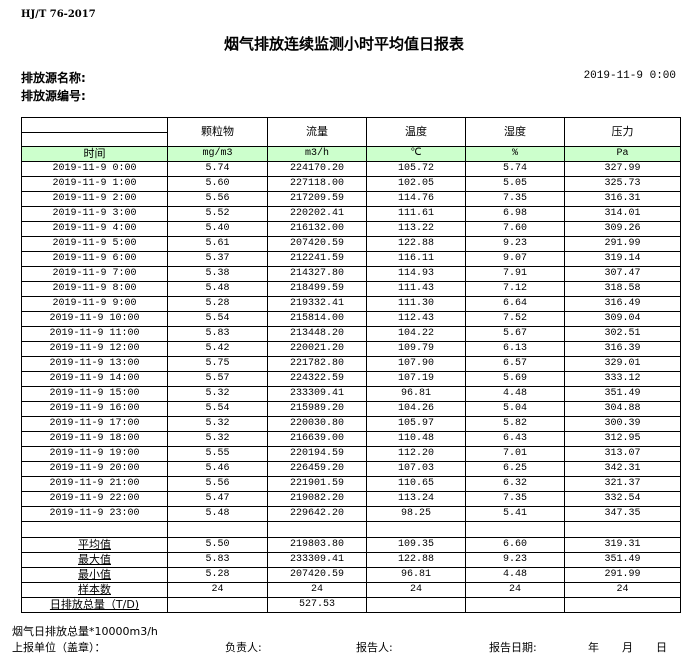 This screenshot has width=688, height=657. Describe the element at coordinates (515, 169) in the screenshot. I see `value-cell: 5.74` at that location.